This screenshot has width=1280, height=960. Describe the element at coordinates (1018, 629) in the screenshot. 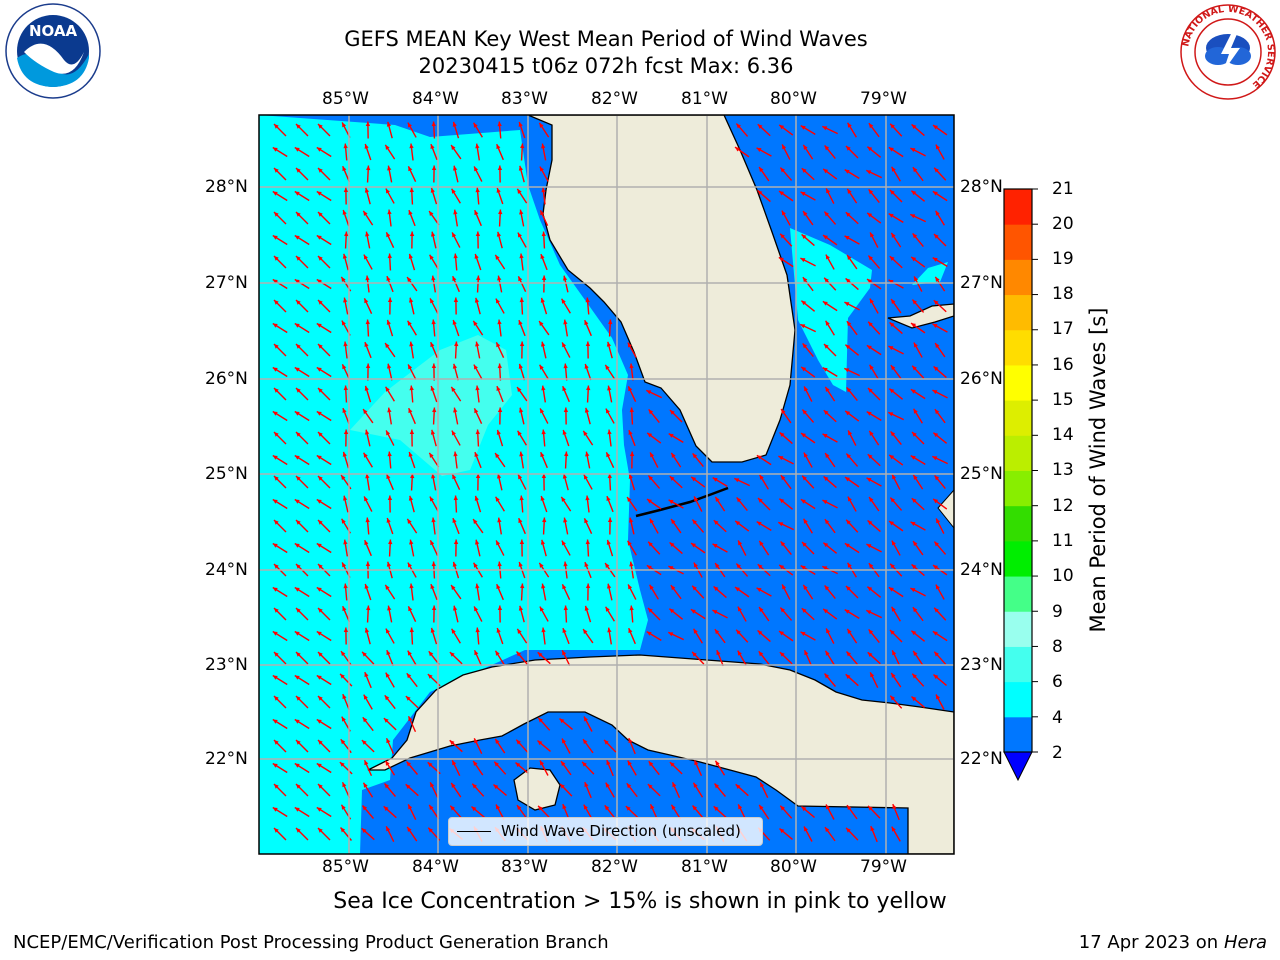

I see `colorbar-band` at that location.